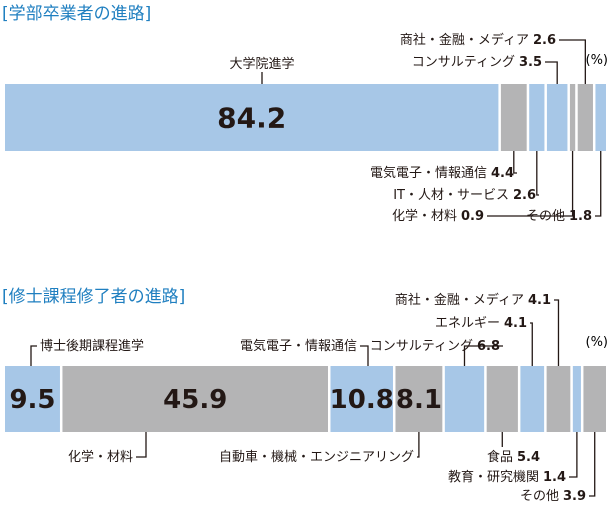 Image resolution: width=610 pixels, height=509 pixels. What do you see at coordinates (467, 323) in the screenshot?
I see `category-name: エネルギー` at bounding box center [467, 323].